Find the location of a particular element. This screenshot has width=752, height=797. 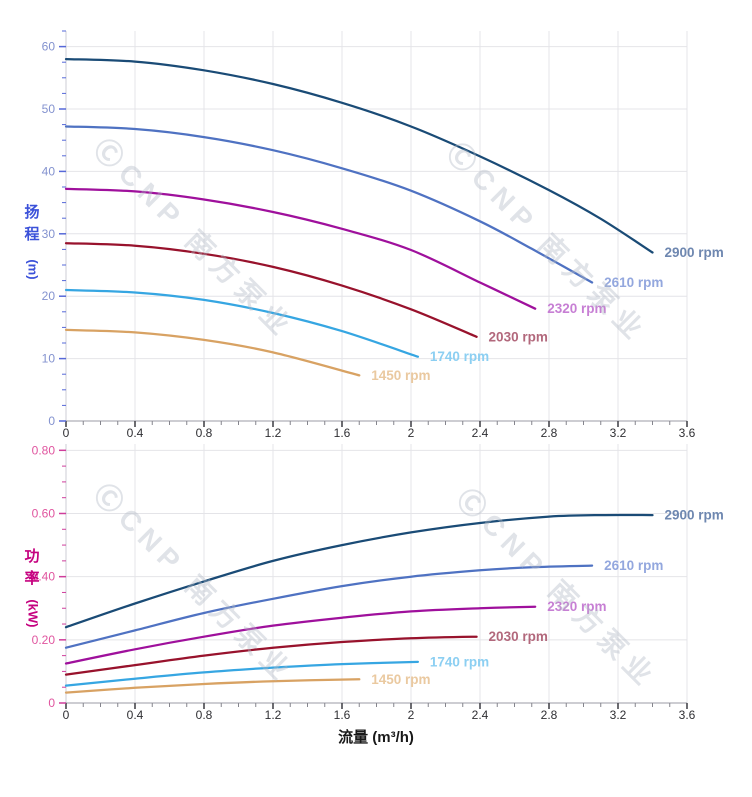

y-tick-label: 0.40 is located at coordinates (44, 577).